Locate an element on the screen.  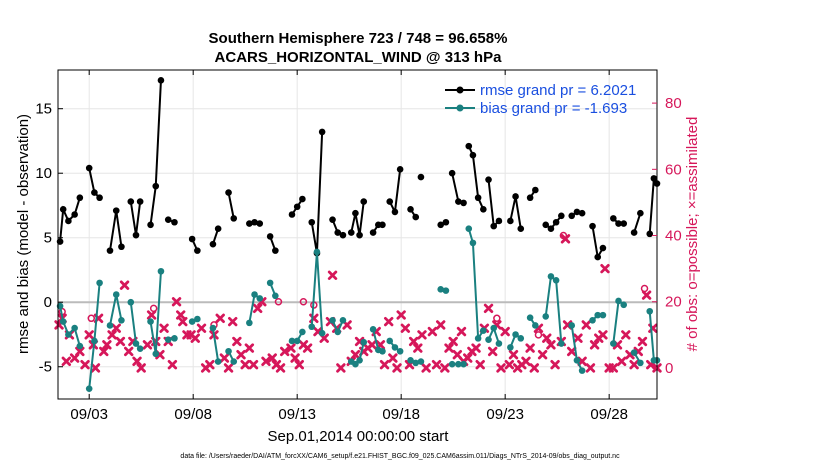
chart-subtitle: ACARS_HORIZONTAL_WIND @ 313 hPa is located at coordinates (359, 57).